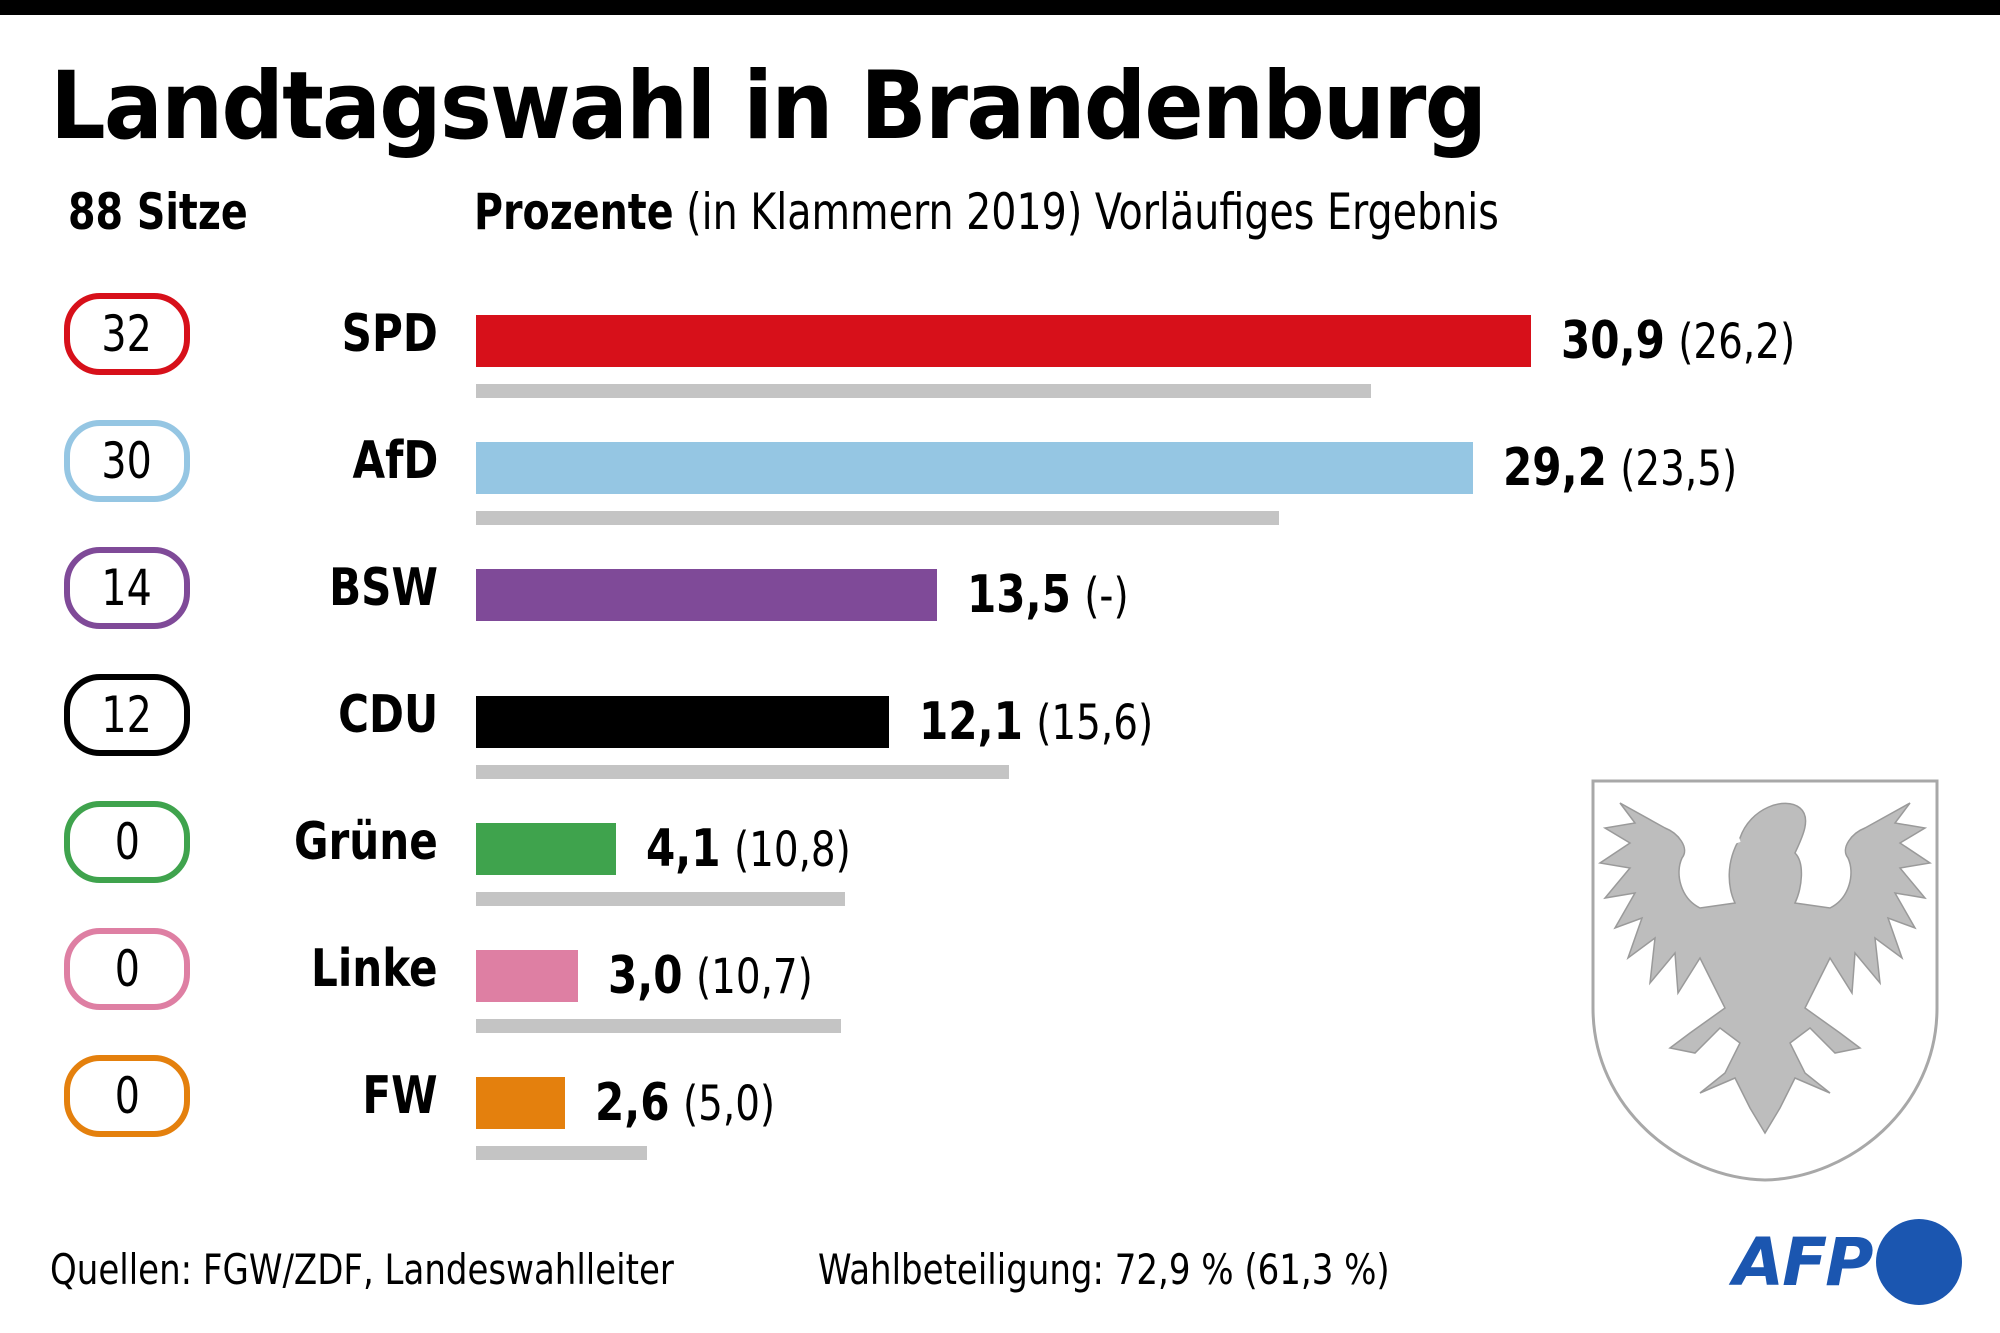  I want to click on percent-heading-rest: (in Klammern 2019) Vorläufiges Ergebnis, so click(1086, 212).